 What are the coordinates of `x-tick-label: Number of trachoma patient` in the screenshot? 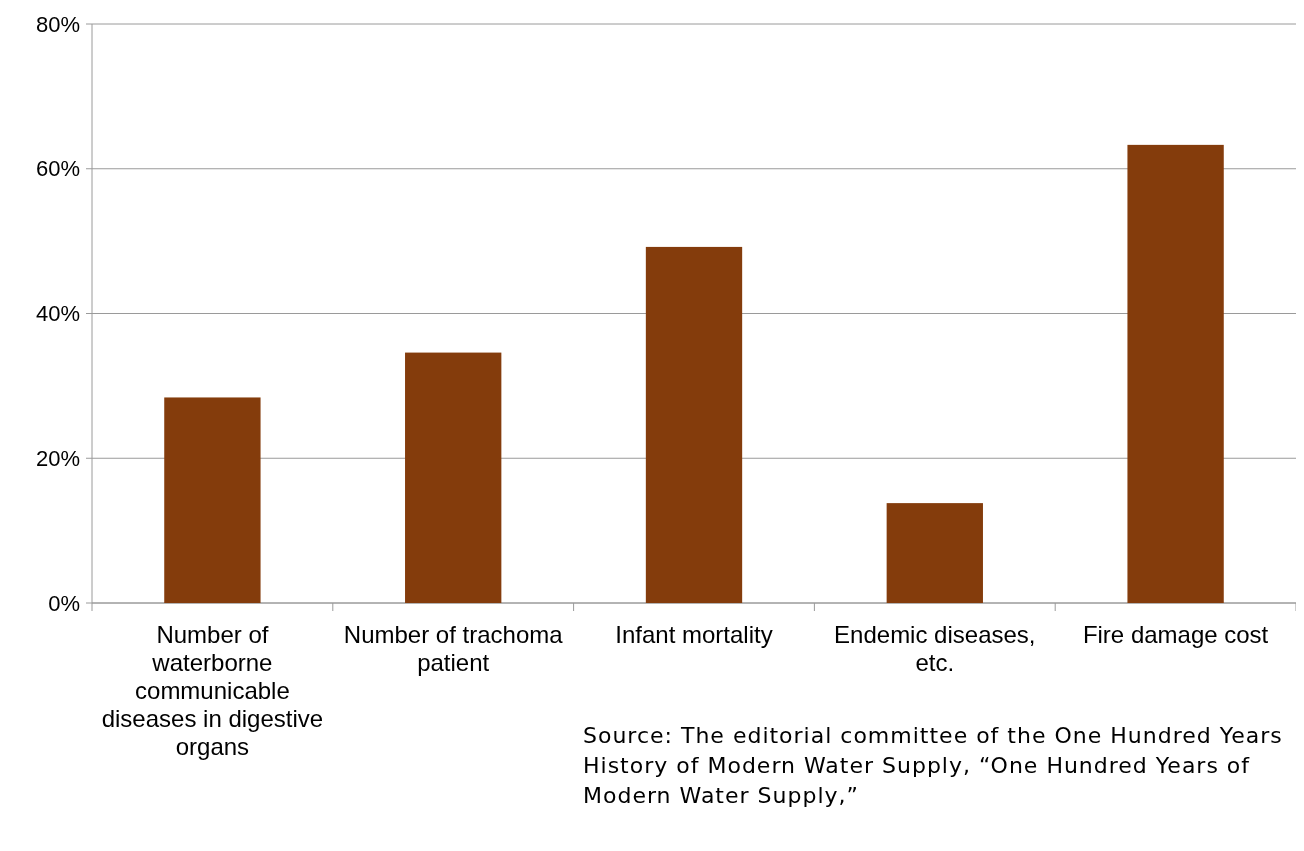 It's located at (453, 648).